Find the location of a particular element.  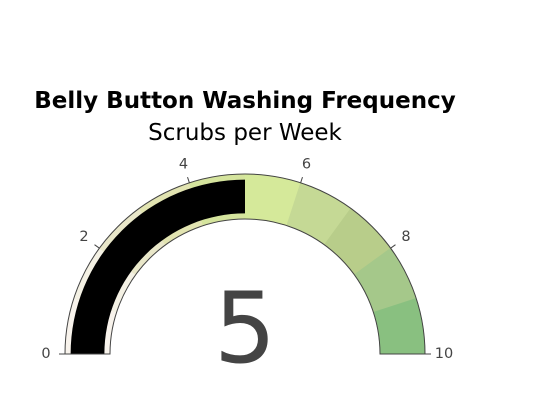

chart-title: Belly Button Washing Frequency is located at coordinates (244, 101).